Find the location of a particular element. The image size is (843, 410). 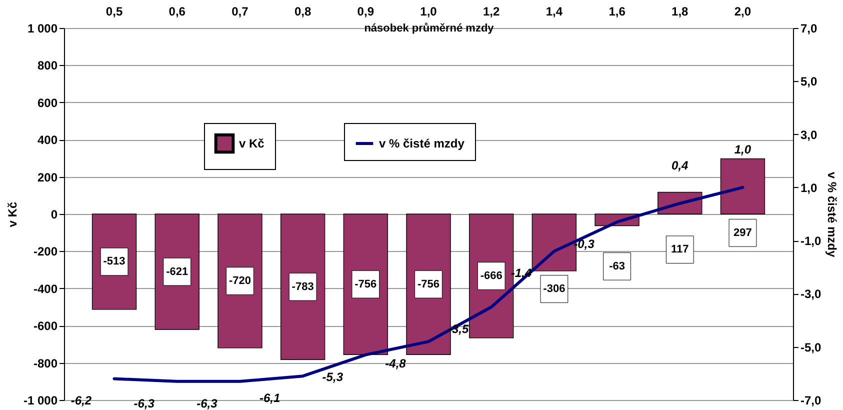

data-label: -63 is located at coordinates (617, 266).